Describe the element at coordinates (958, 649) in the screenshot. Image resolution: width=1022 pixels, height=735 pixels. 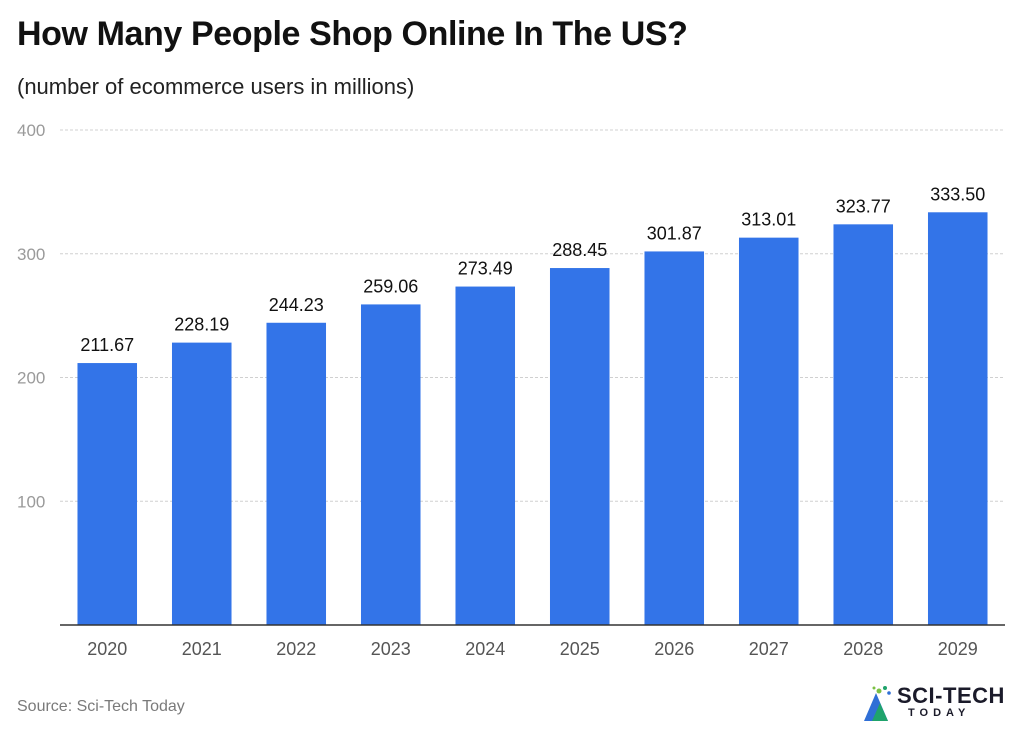
I see `x-tick-label: 2029` at that location.